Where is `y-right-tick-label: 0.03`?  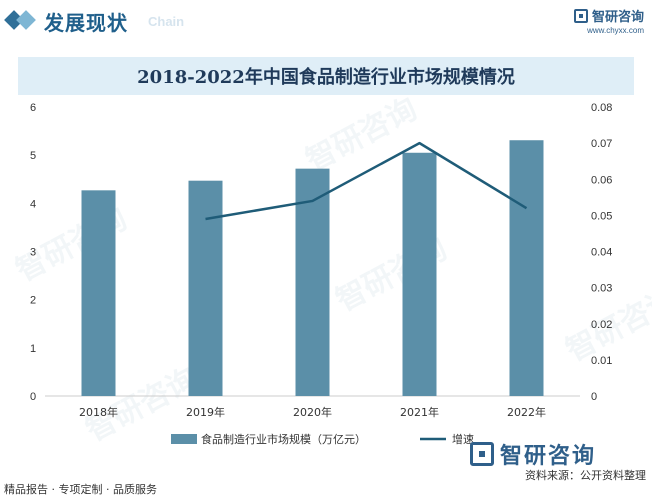
y-right-tick-label: 0.03 is located at coordinates (601, 289).